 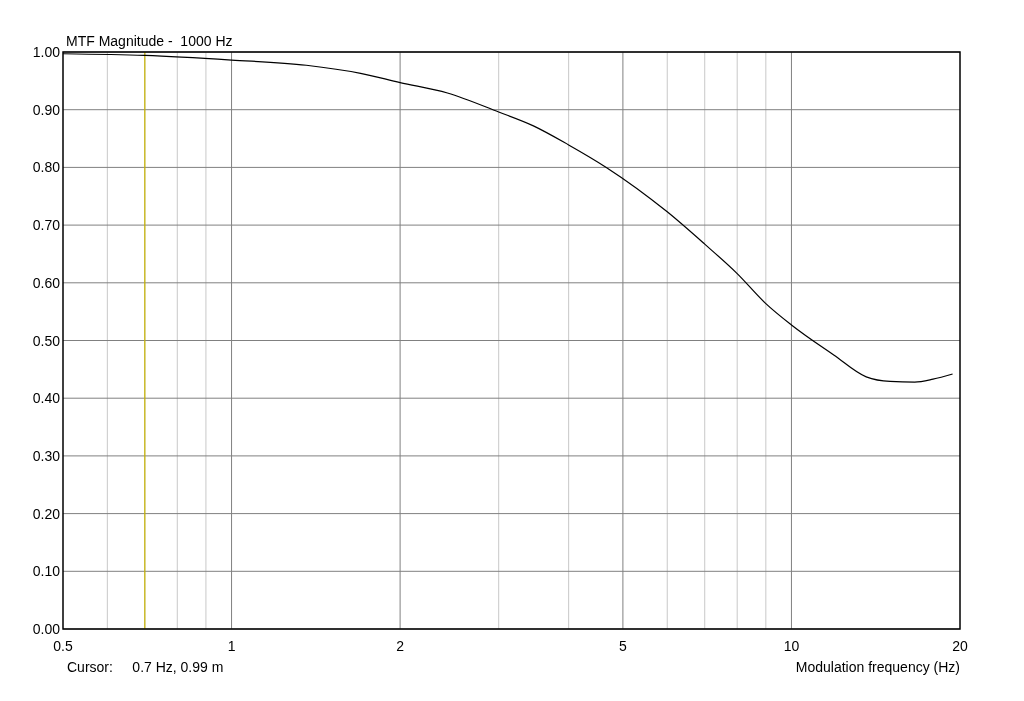 I want to click on y-tick-label: 0.30, so click(x=46, y=455).